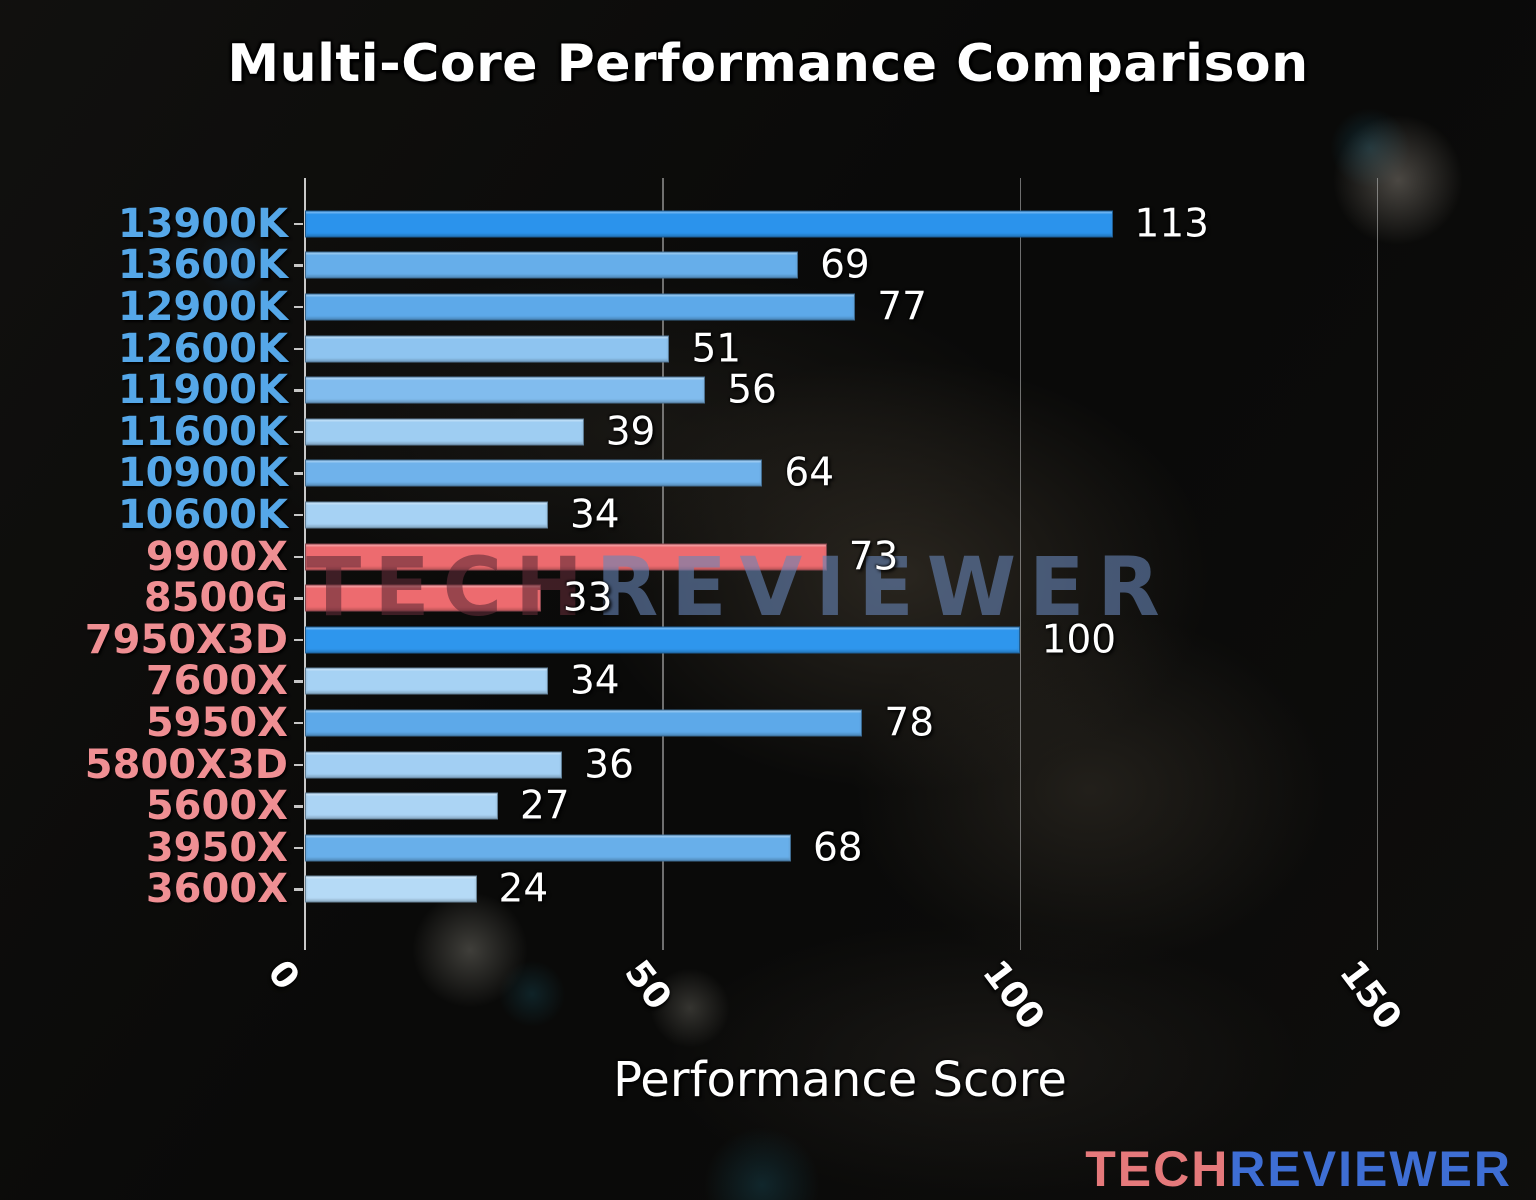  What do you see at coordinates (202, 223) in the screenshot?
I see `category-label: 13900K` at bounding box center [202, 223].